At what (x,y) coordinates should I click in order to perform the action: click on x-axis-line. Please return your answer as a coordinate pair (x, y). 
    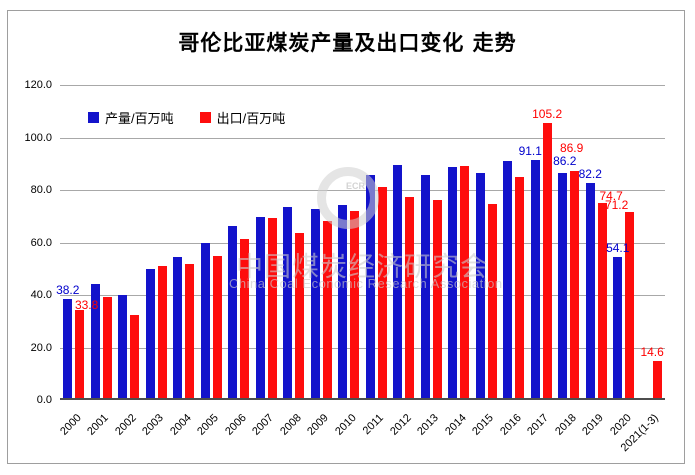
    Looking at the image, I should click on (362, 399).